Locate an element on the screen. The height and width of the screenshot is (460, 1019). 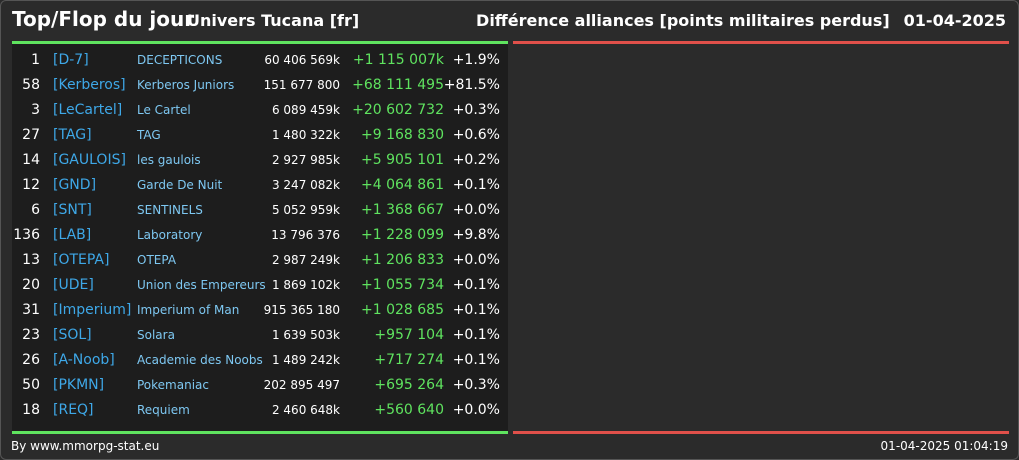
universe-label: Univers Tucana [fr] is located at coordinates (273, 20).